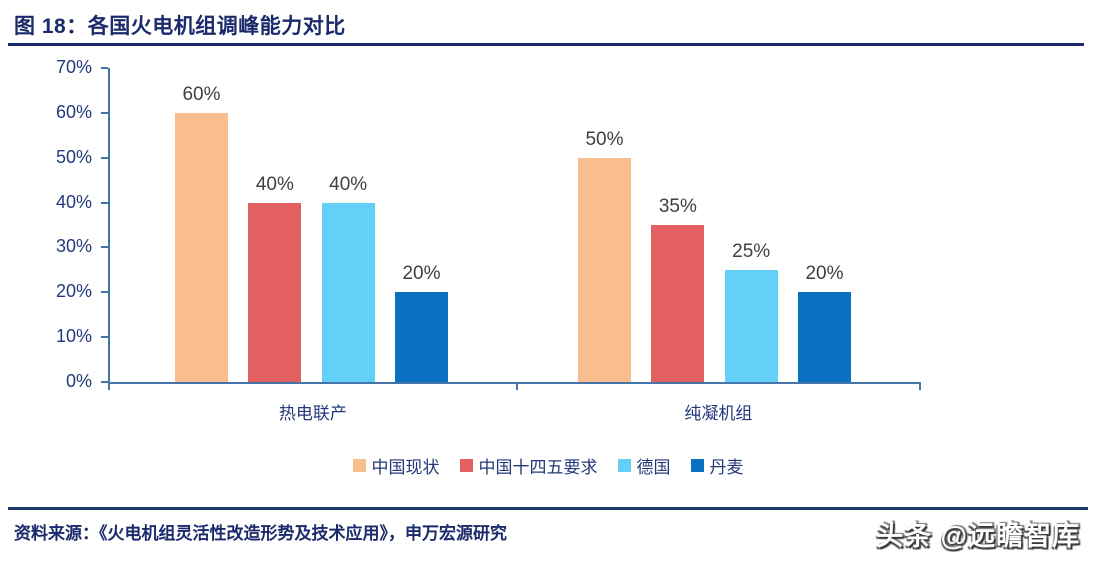 This screenshot has width=1096, height=566. I want to click on category-label-热电联产: 热电联产, so click(312, 413).